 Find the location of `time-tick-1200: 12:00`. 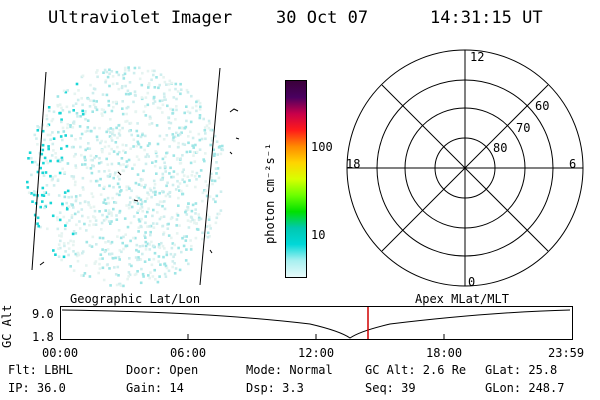

time-tick-1200: 12:00 is located at coordinates (316, 353).